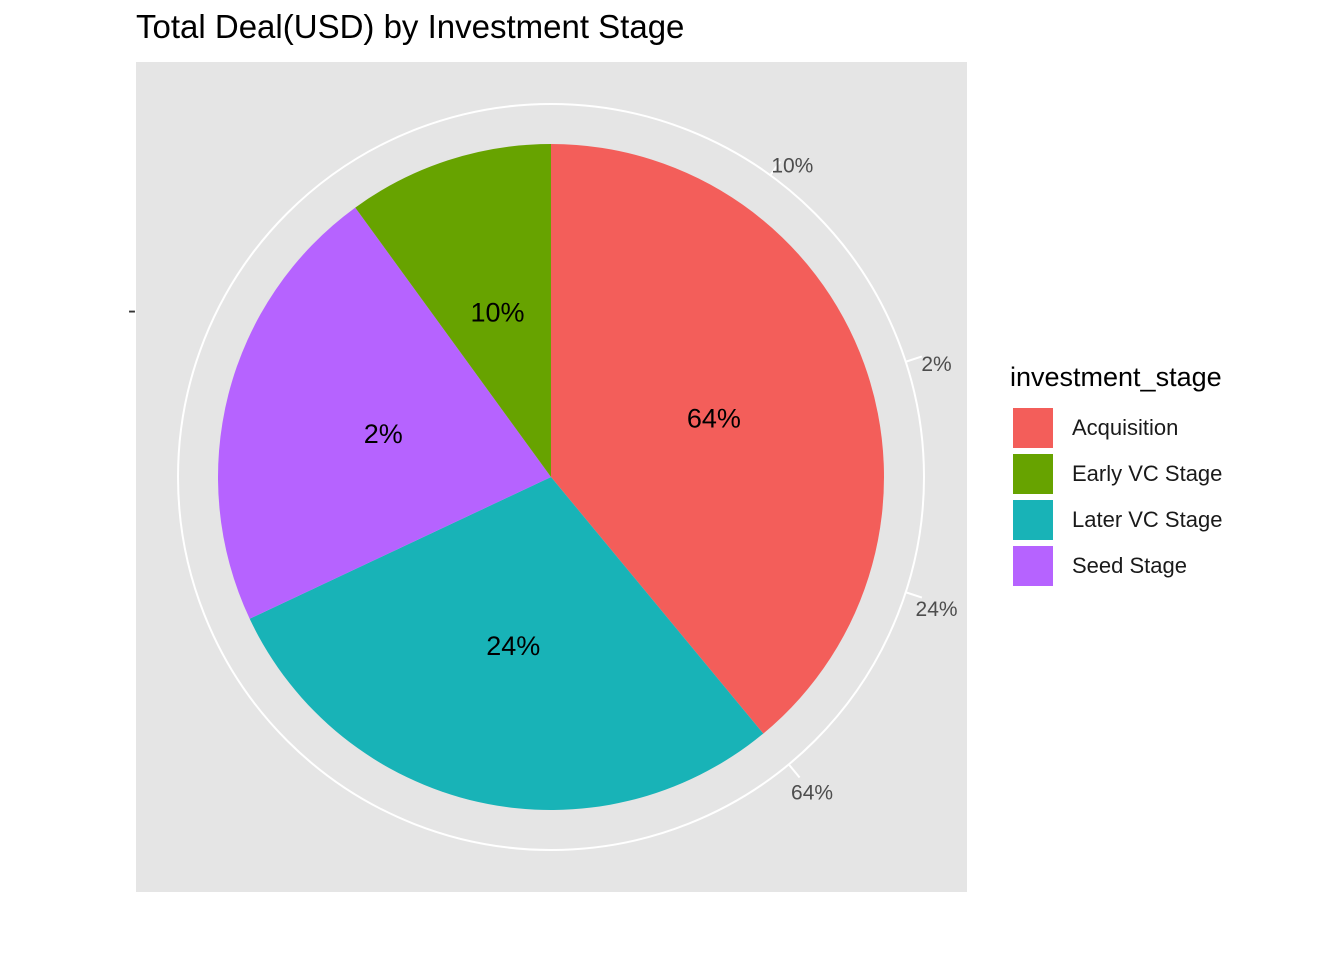  Describe the element at coordinates (383, 434) in the screenshot. I see `slice-label-seed-stage: 2%` at that location.